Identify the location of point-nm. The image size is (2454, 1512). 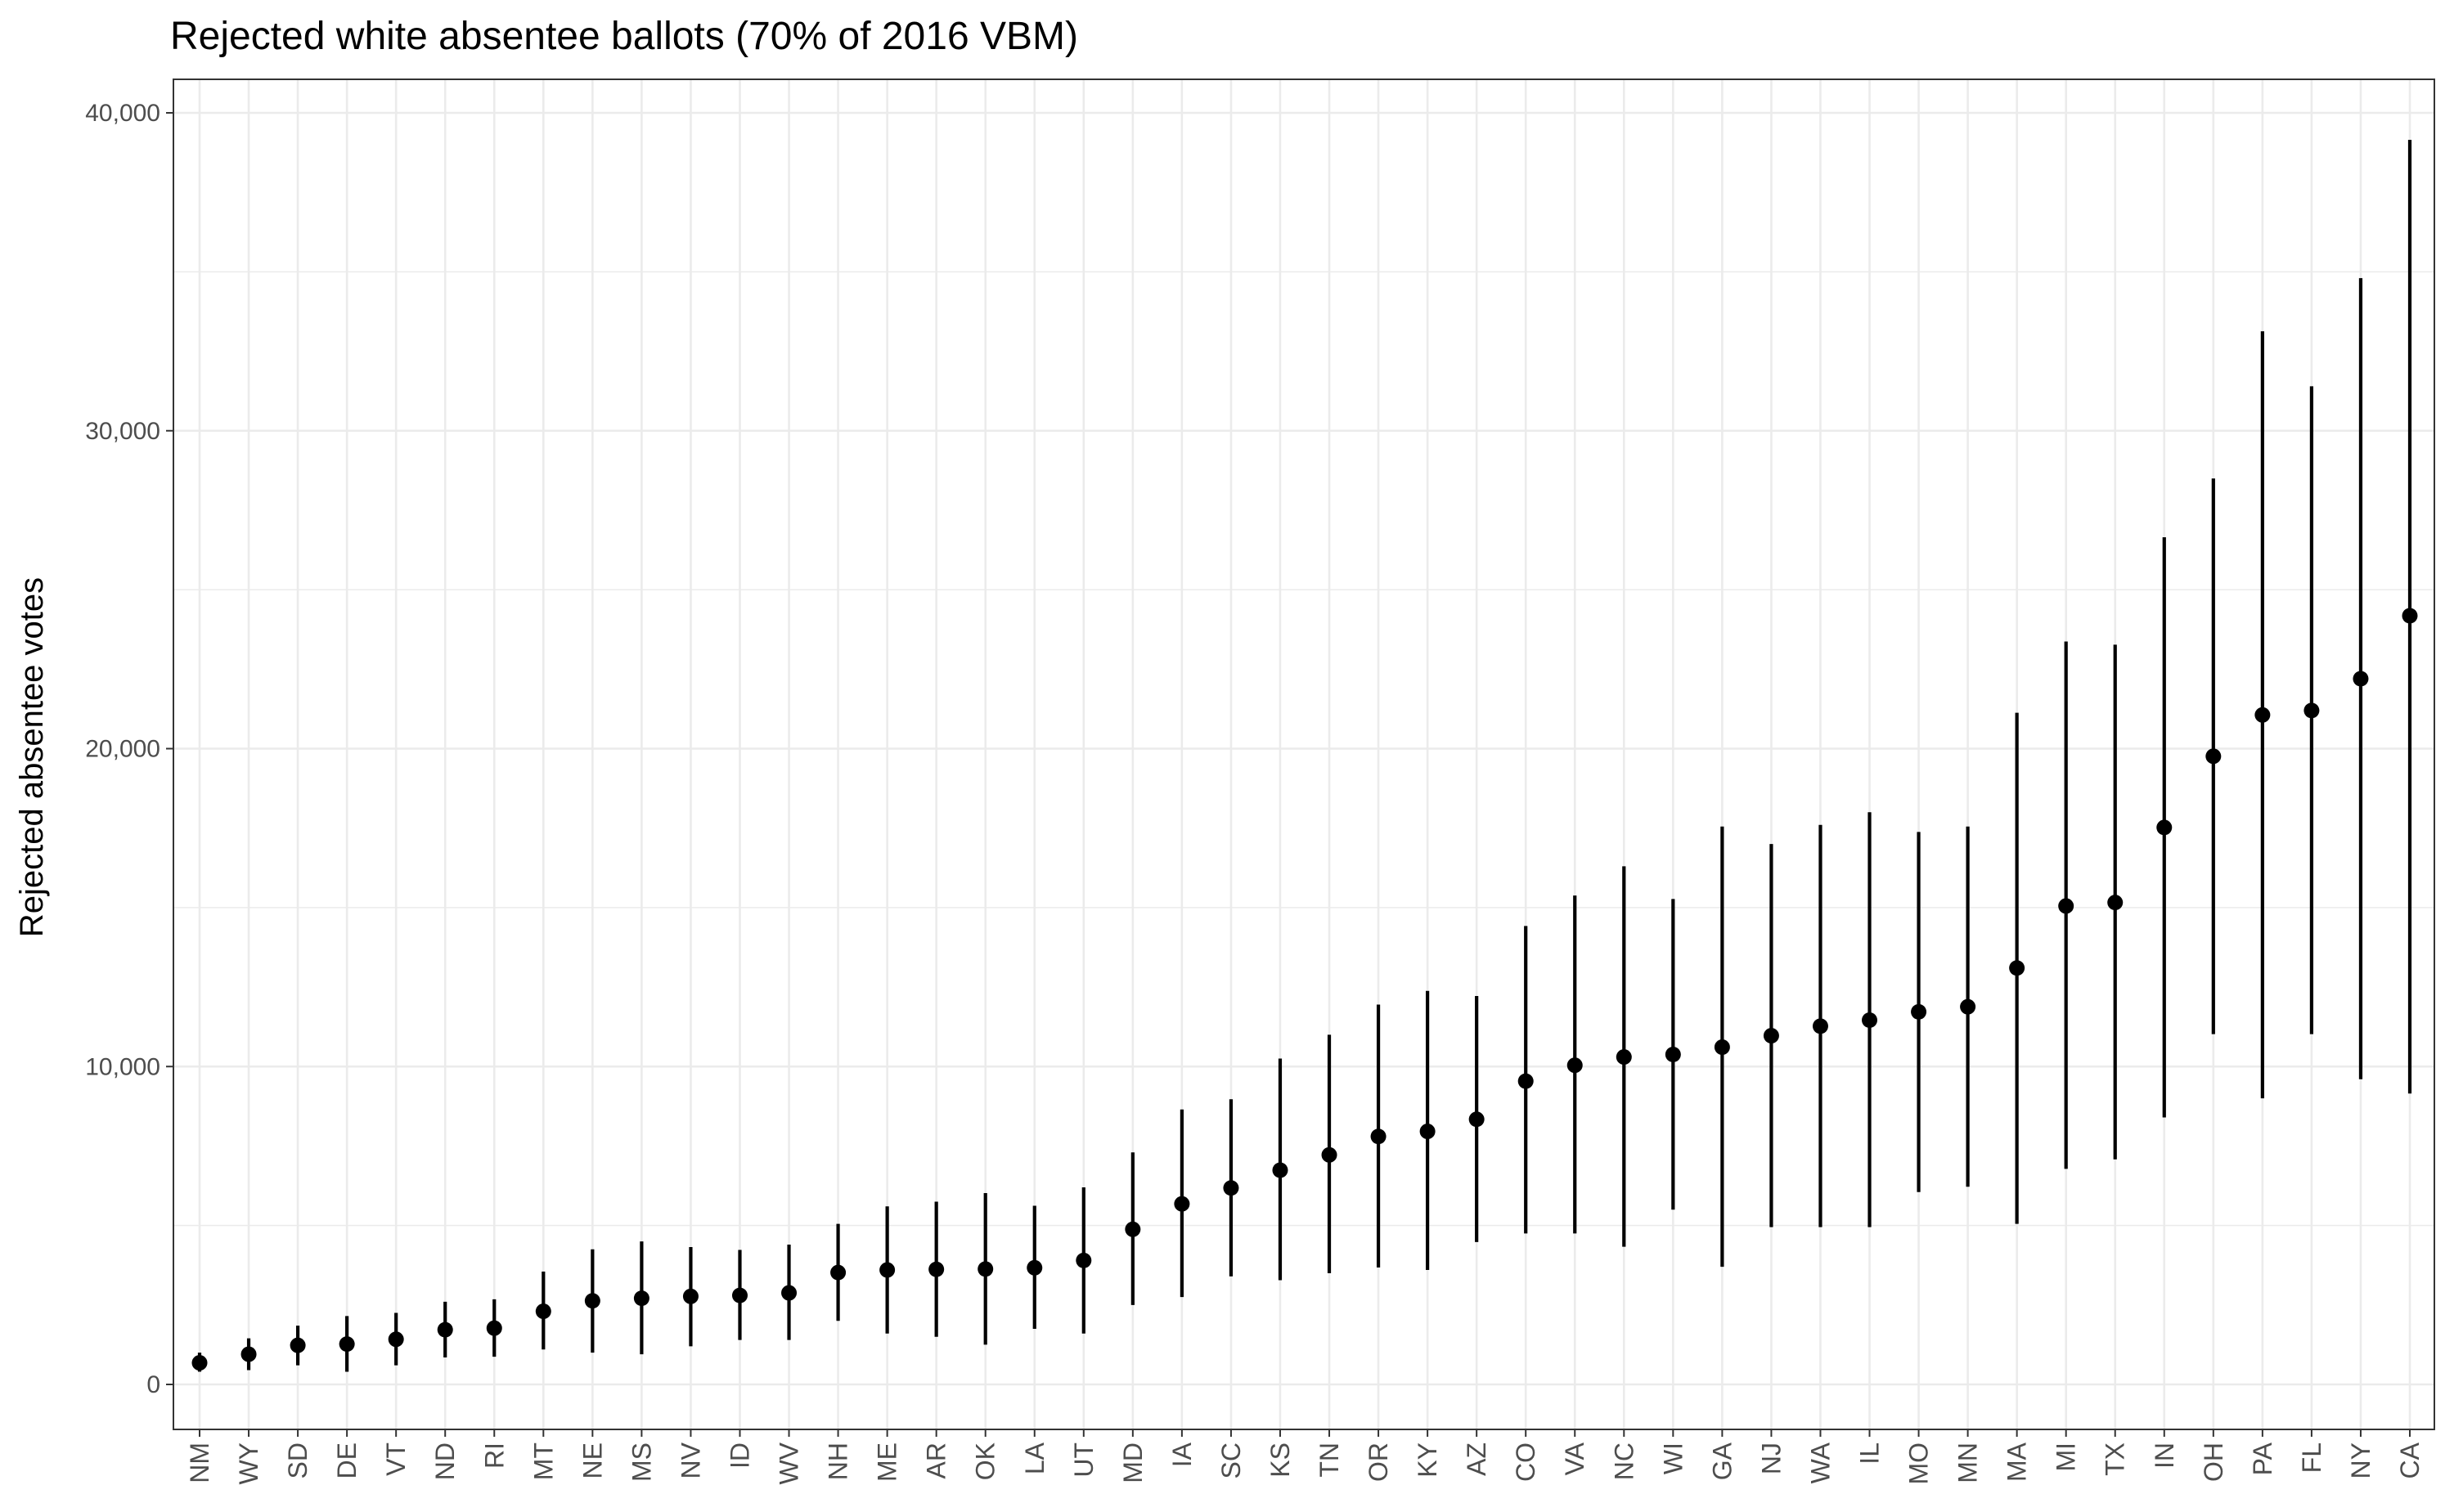
(199, 1363).